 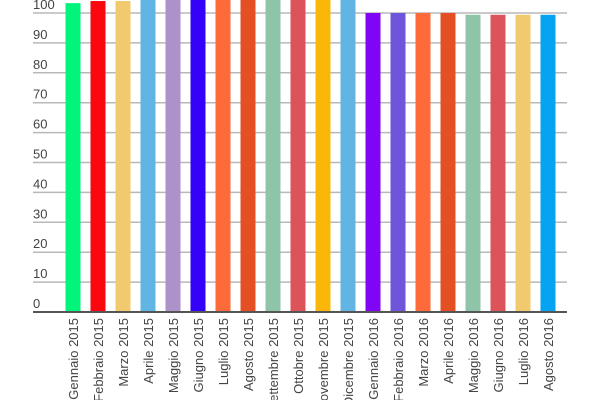 I want to click on x-tick-label: Marzo 2016, so click(x=423, y=352).